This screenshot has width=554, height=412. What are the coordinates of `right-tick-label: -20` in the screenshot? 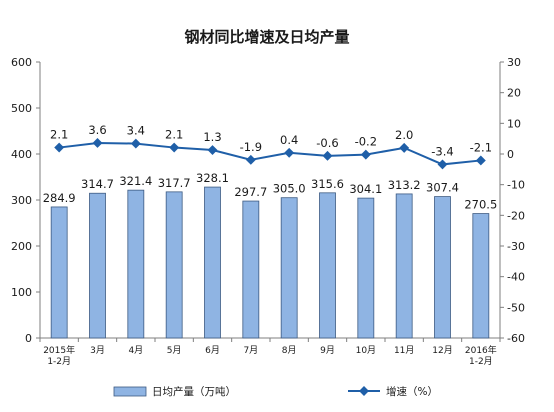 It's located at (516, 215).